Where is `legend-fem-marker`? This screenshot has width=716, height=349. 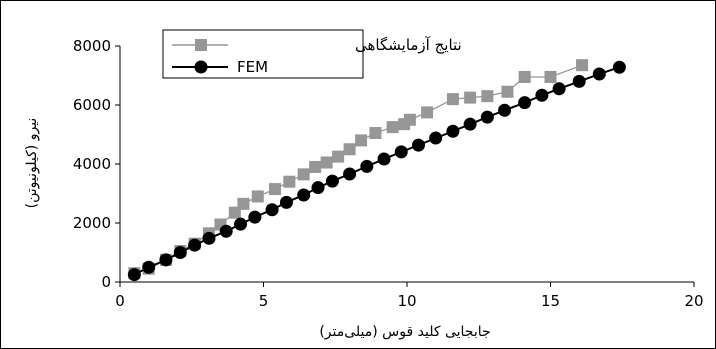 legend-fem-marker is located at coordinates (201, 67).